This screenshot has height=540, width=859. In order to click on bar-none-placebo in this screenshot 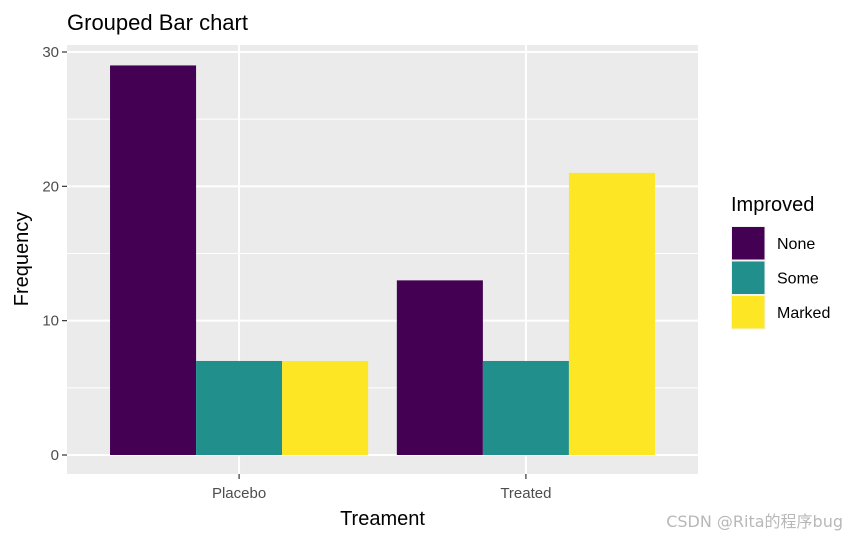, I will do `click(153, 260)`.